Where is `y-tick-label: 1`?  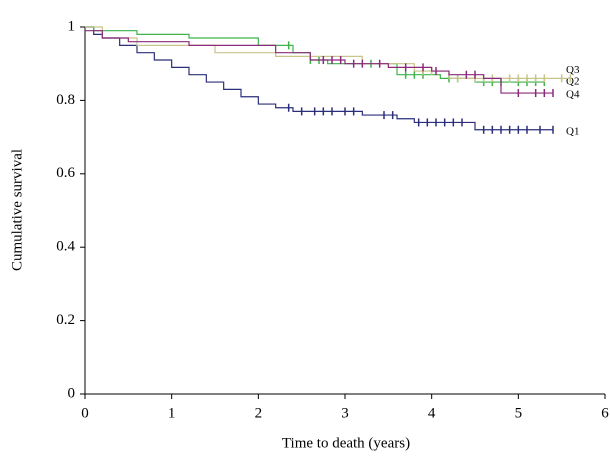 y-tick-label: 1 is located at coordinates (72, 26).